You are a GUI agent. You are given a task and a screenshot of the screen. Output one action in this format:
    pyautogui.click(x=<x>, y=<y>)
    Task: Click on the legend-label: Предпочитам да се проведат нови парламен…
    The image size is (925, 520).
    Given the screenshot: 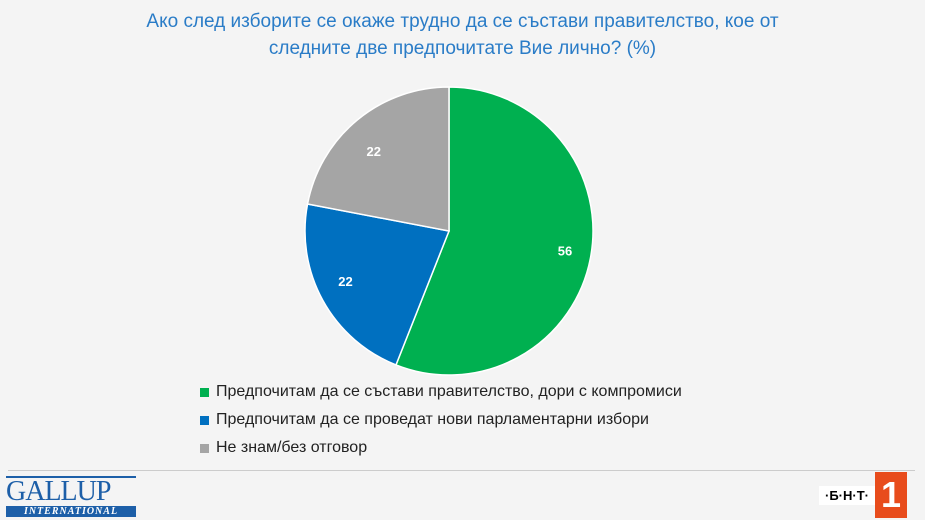 What is the action you would take?
    pyautogui.click(x=432, y=419)
    